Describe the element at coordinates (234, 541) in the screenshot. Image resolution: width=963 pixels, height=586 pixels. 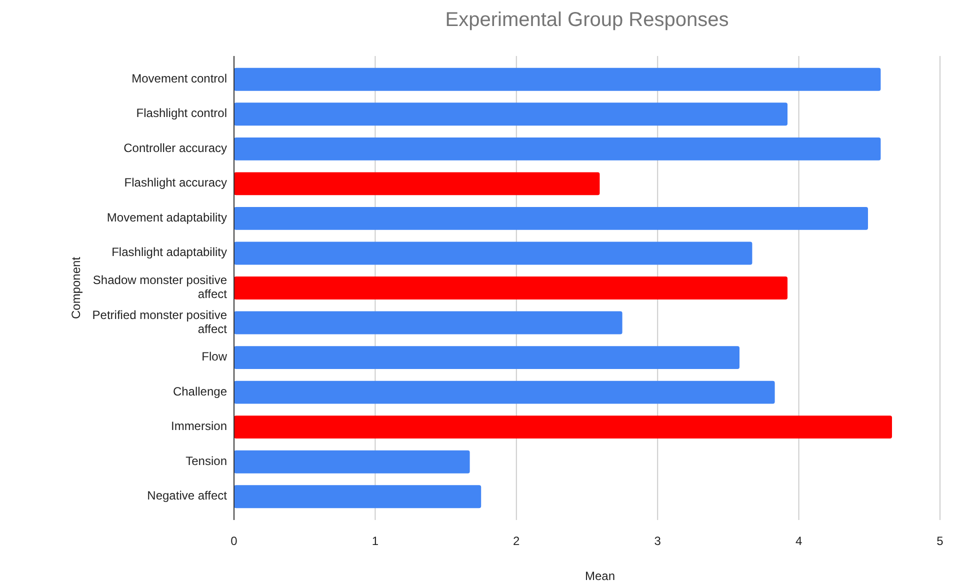
I see `x-tick-label: 0` at that location.